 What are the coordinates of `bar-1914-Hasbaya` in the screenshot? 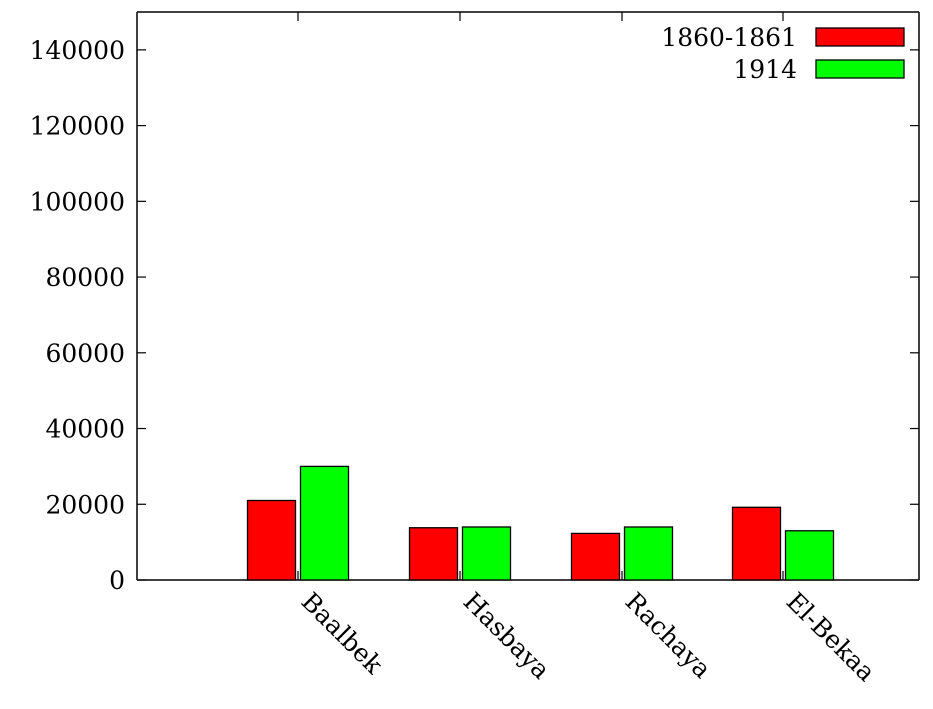 It's located at (486, 553).